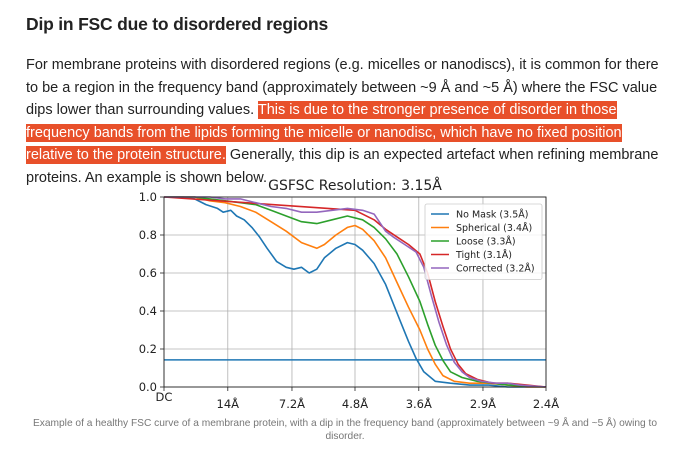  I want to click on x-tick-label: DC, so click(164, 397).